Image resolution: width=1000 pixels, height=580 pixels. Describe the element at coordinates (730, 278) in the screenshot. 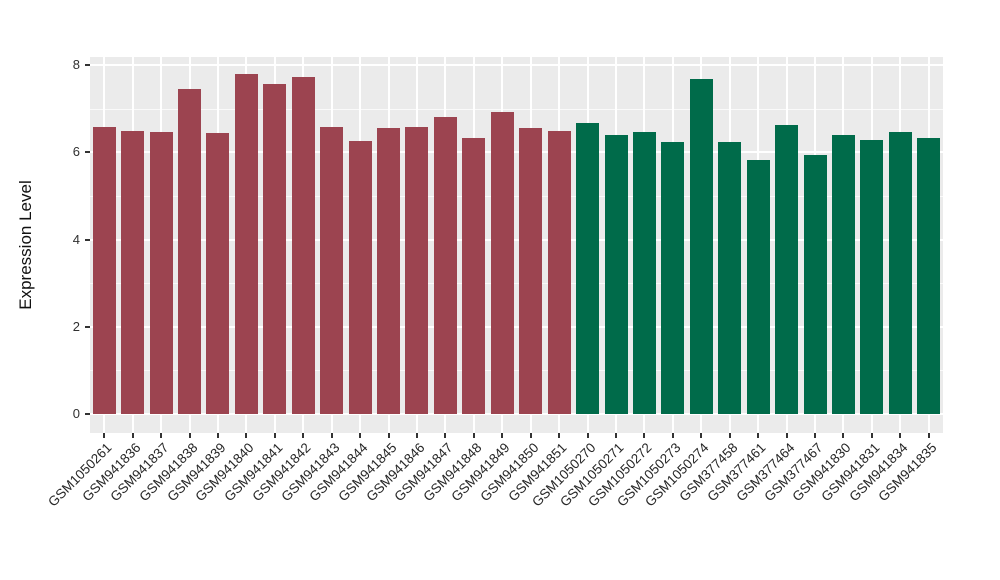

I see `bar-GSM377458` at that location.